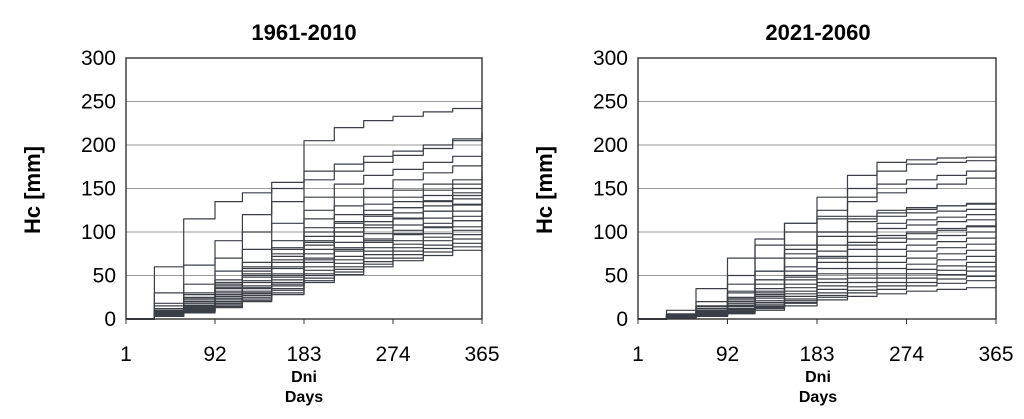  I want to click on series-group, so click(817, 238).